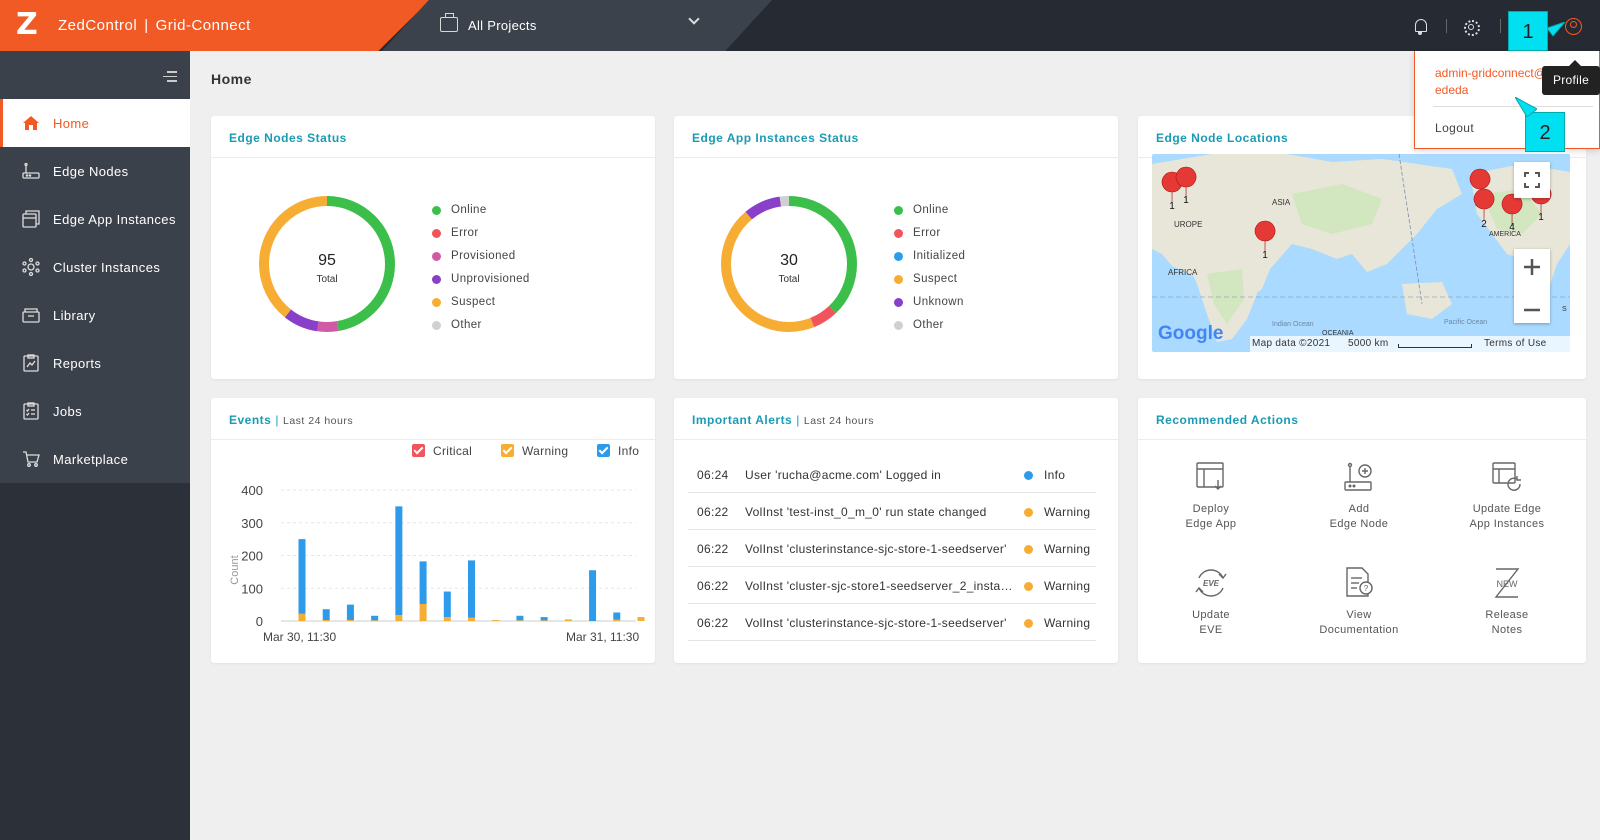 Image resolution: width=1600 pixels, height=840 pixels. What do you see at coordinates (1186, 200) in the screenshot?
I see `svg-text: 1` at bounding box center [1186, 200].